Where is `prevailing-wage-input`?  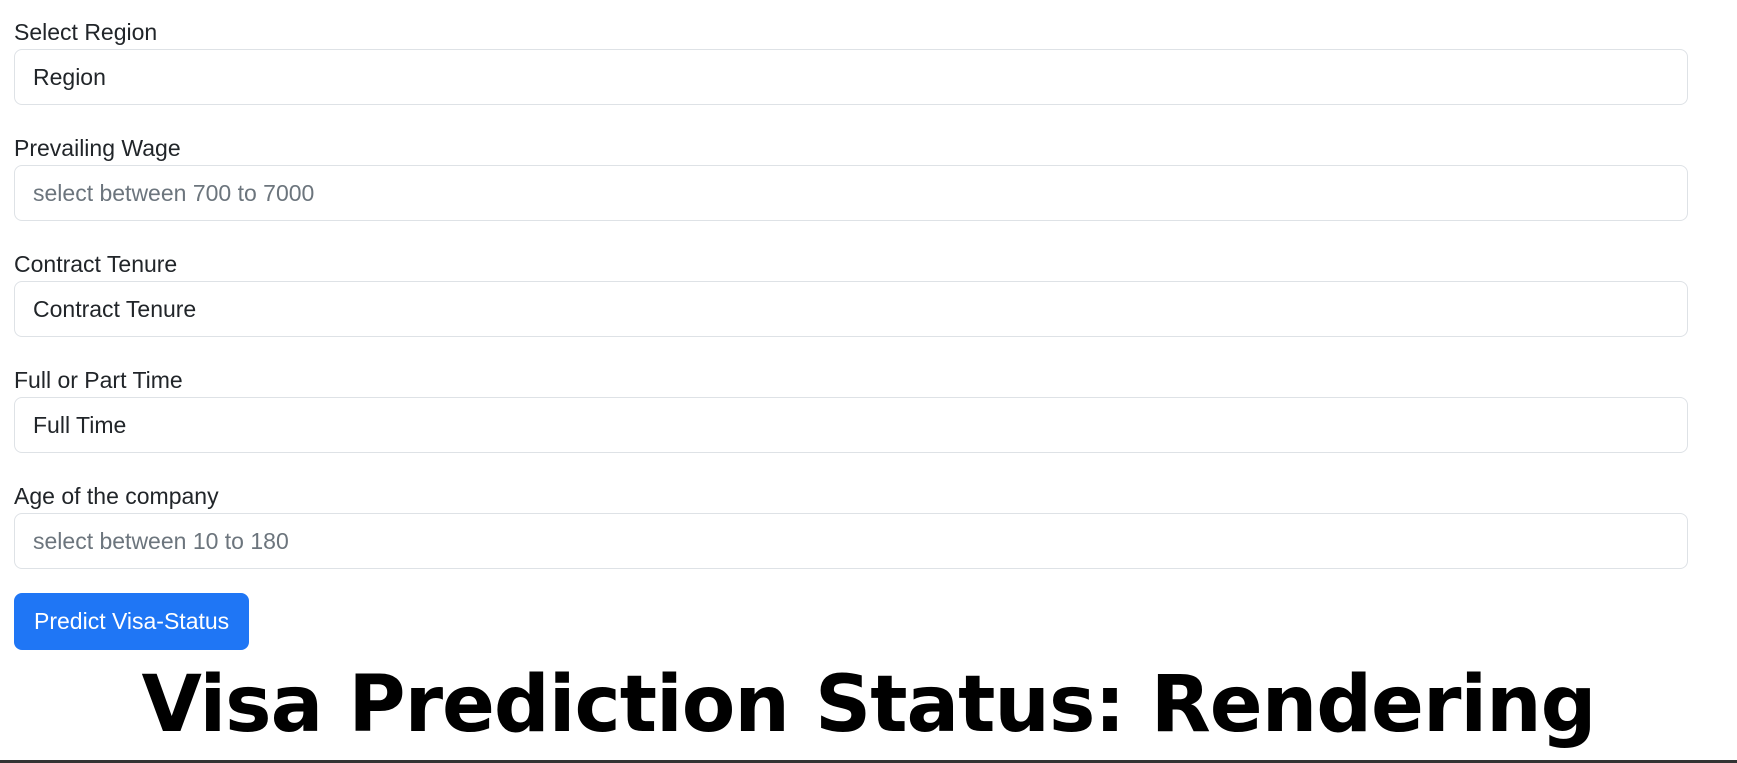
prevailing-wage-input is located at coordinates (851, 193).